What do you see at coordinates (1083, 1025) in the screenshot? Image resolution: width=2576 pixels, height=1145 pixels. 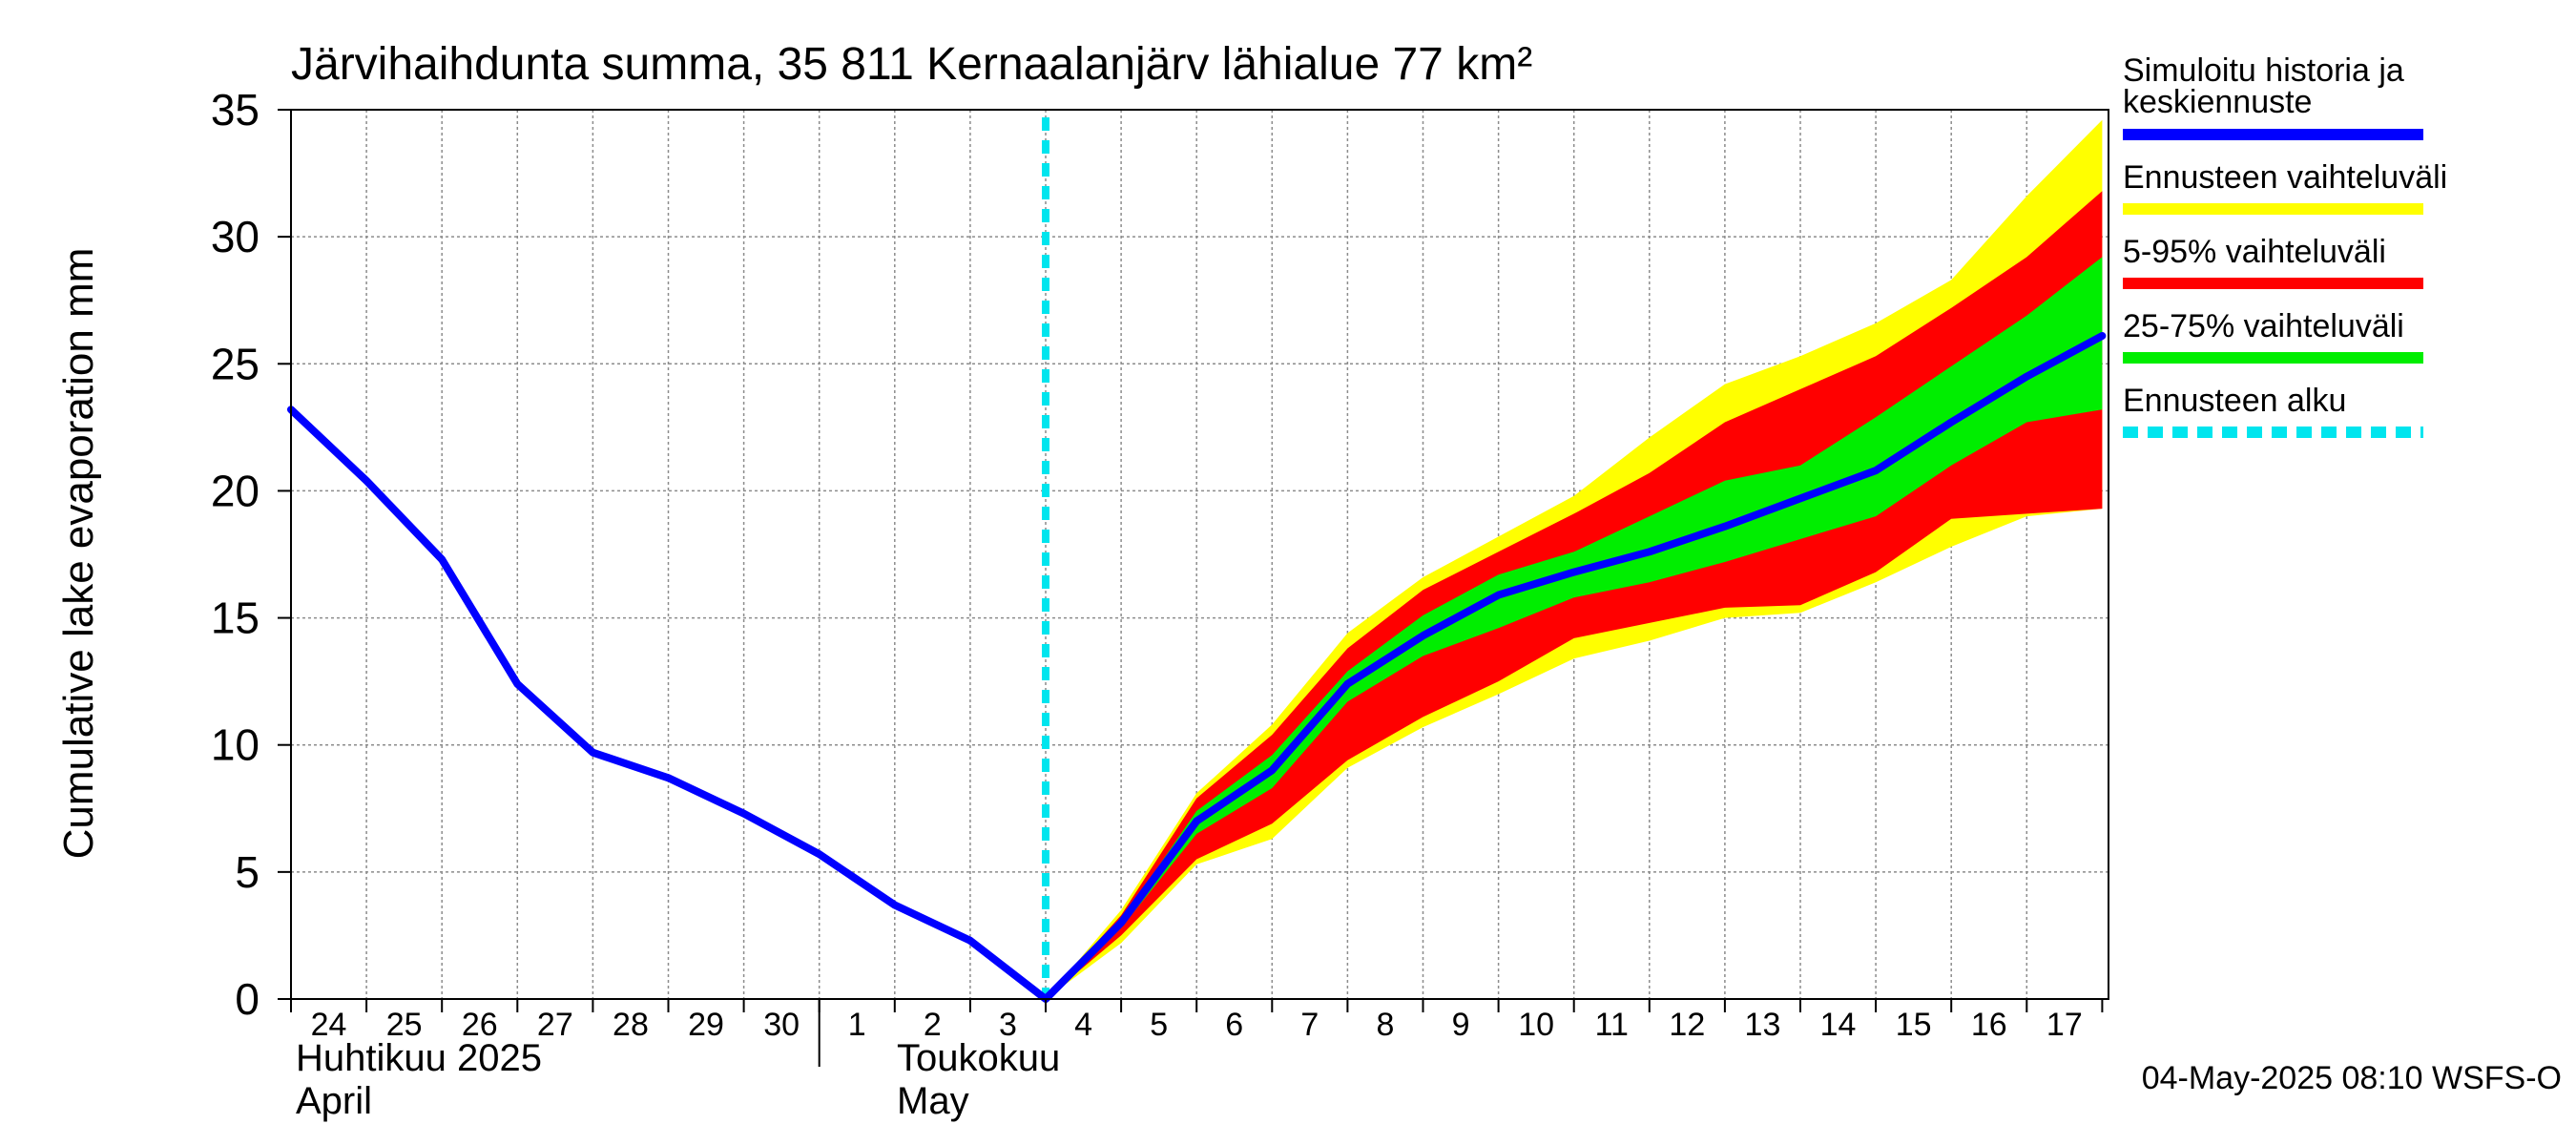 I see `x-day-label: 4` at bounding box center [1083, 1025].